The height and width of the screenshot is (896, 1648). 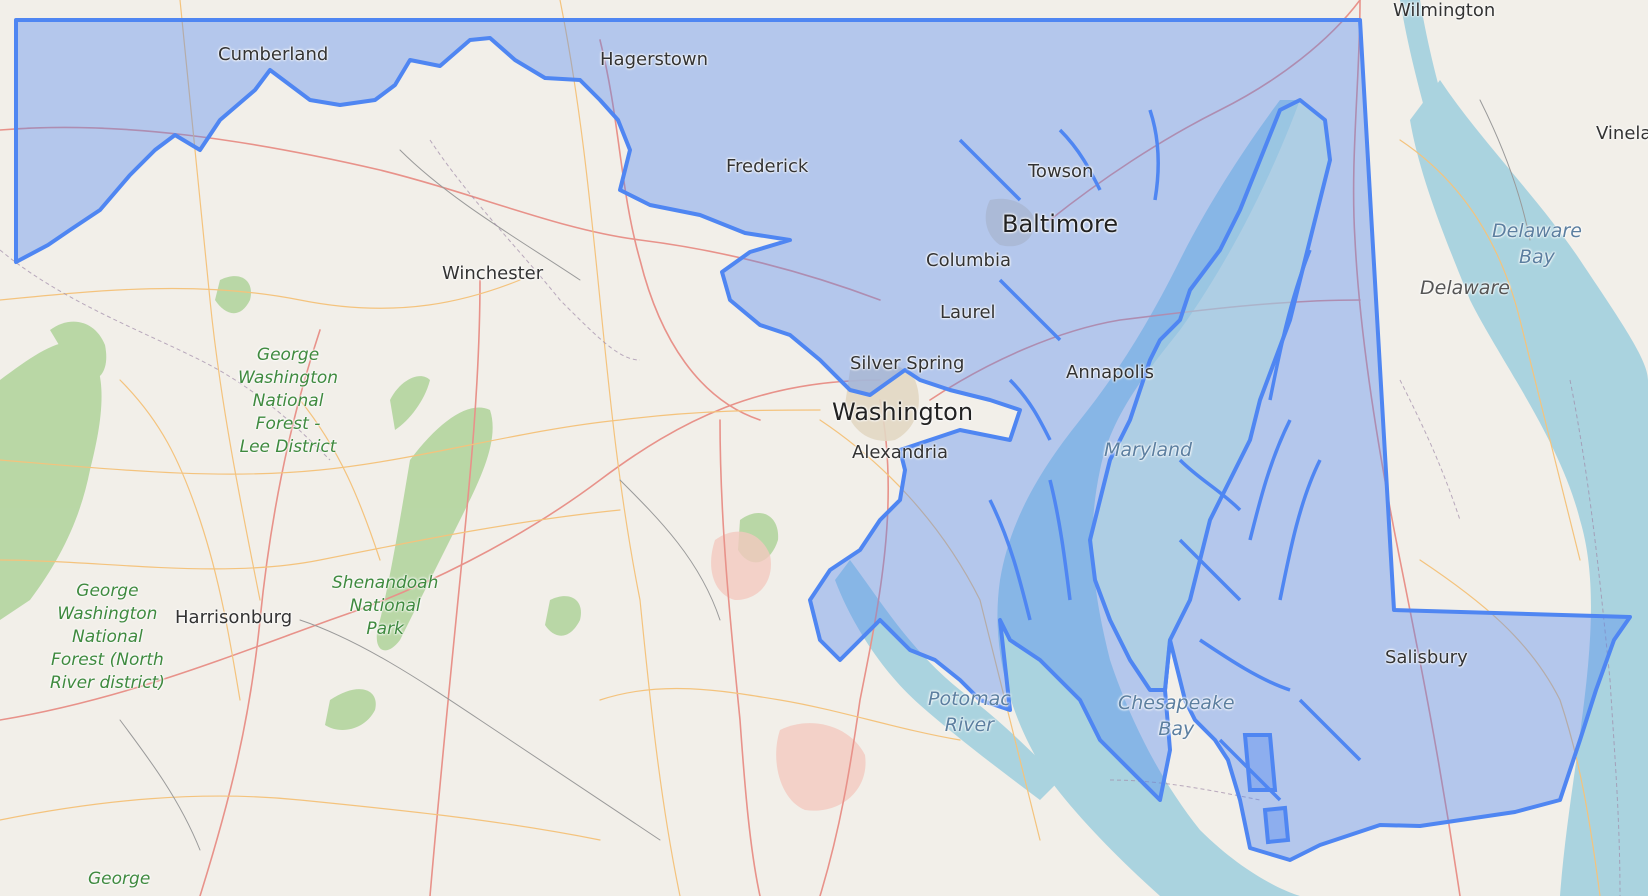 What do you see at coordinates (1537, 244) in the screenshot?
I see `label-delaware-bay: Delaware Bay` at bounding box center [1537, 244].